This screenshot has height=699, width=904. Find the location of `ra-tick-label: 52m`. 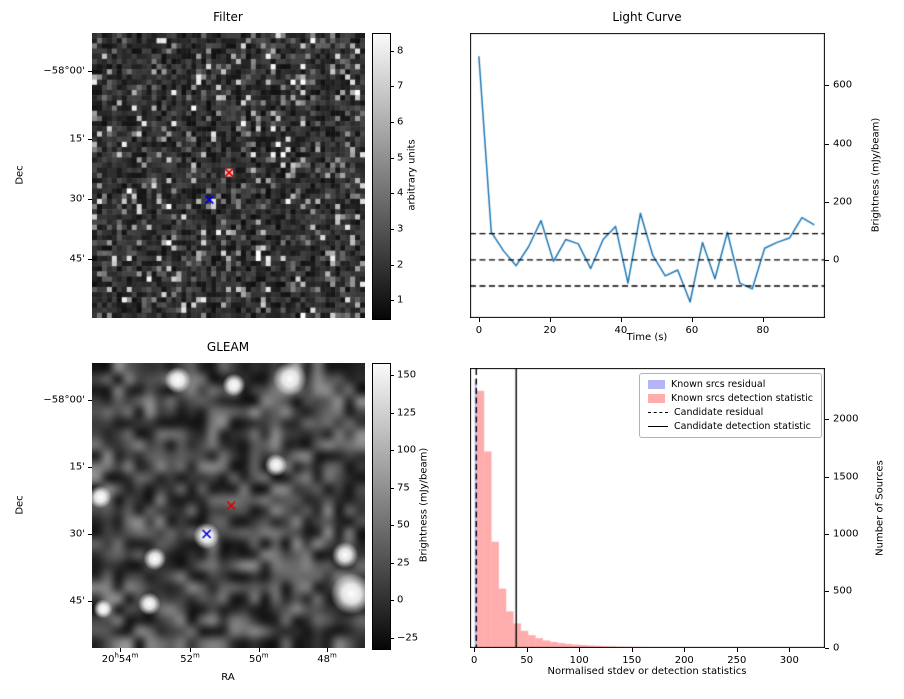

ra-tick-label: 52m is located at coordinates (190, 658).